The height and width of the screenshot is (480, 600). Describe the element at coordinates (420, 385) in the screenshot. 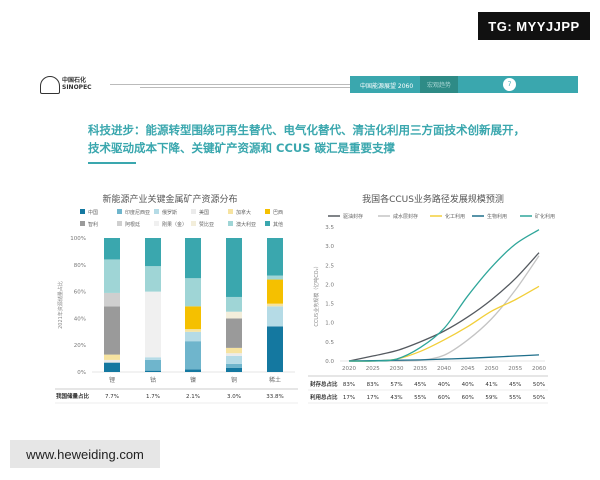

I see `table-cell: 45%` at that location.